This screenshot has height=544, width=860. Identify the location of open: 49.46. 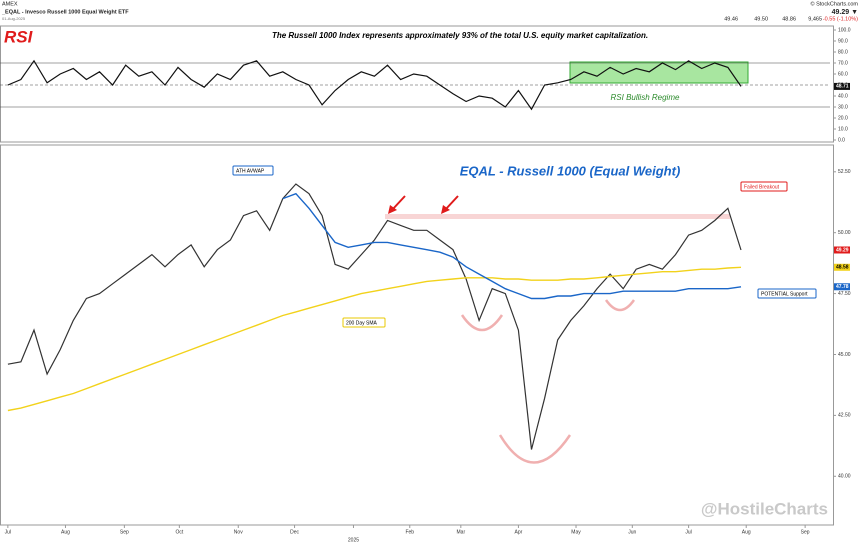
(731, 19).